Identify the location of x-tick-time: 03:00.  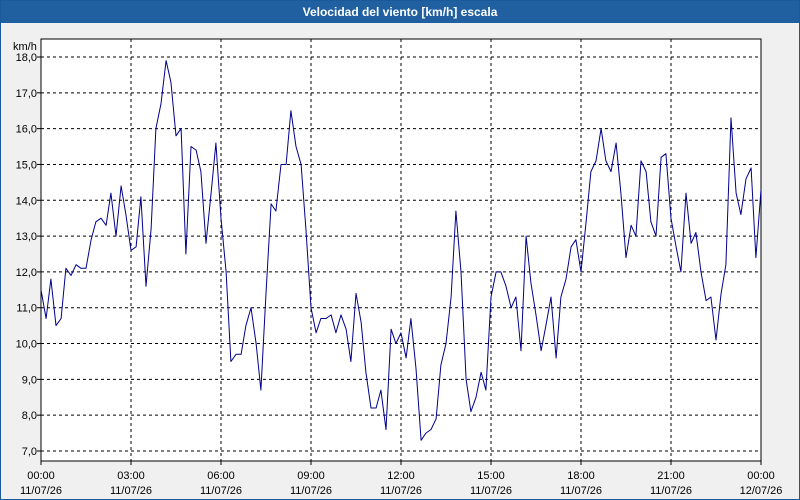
(131, 476).